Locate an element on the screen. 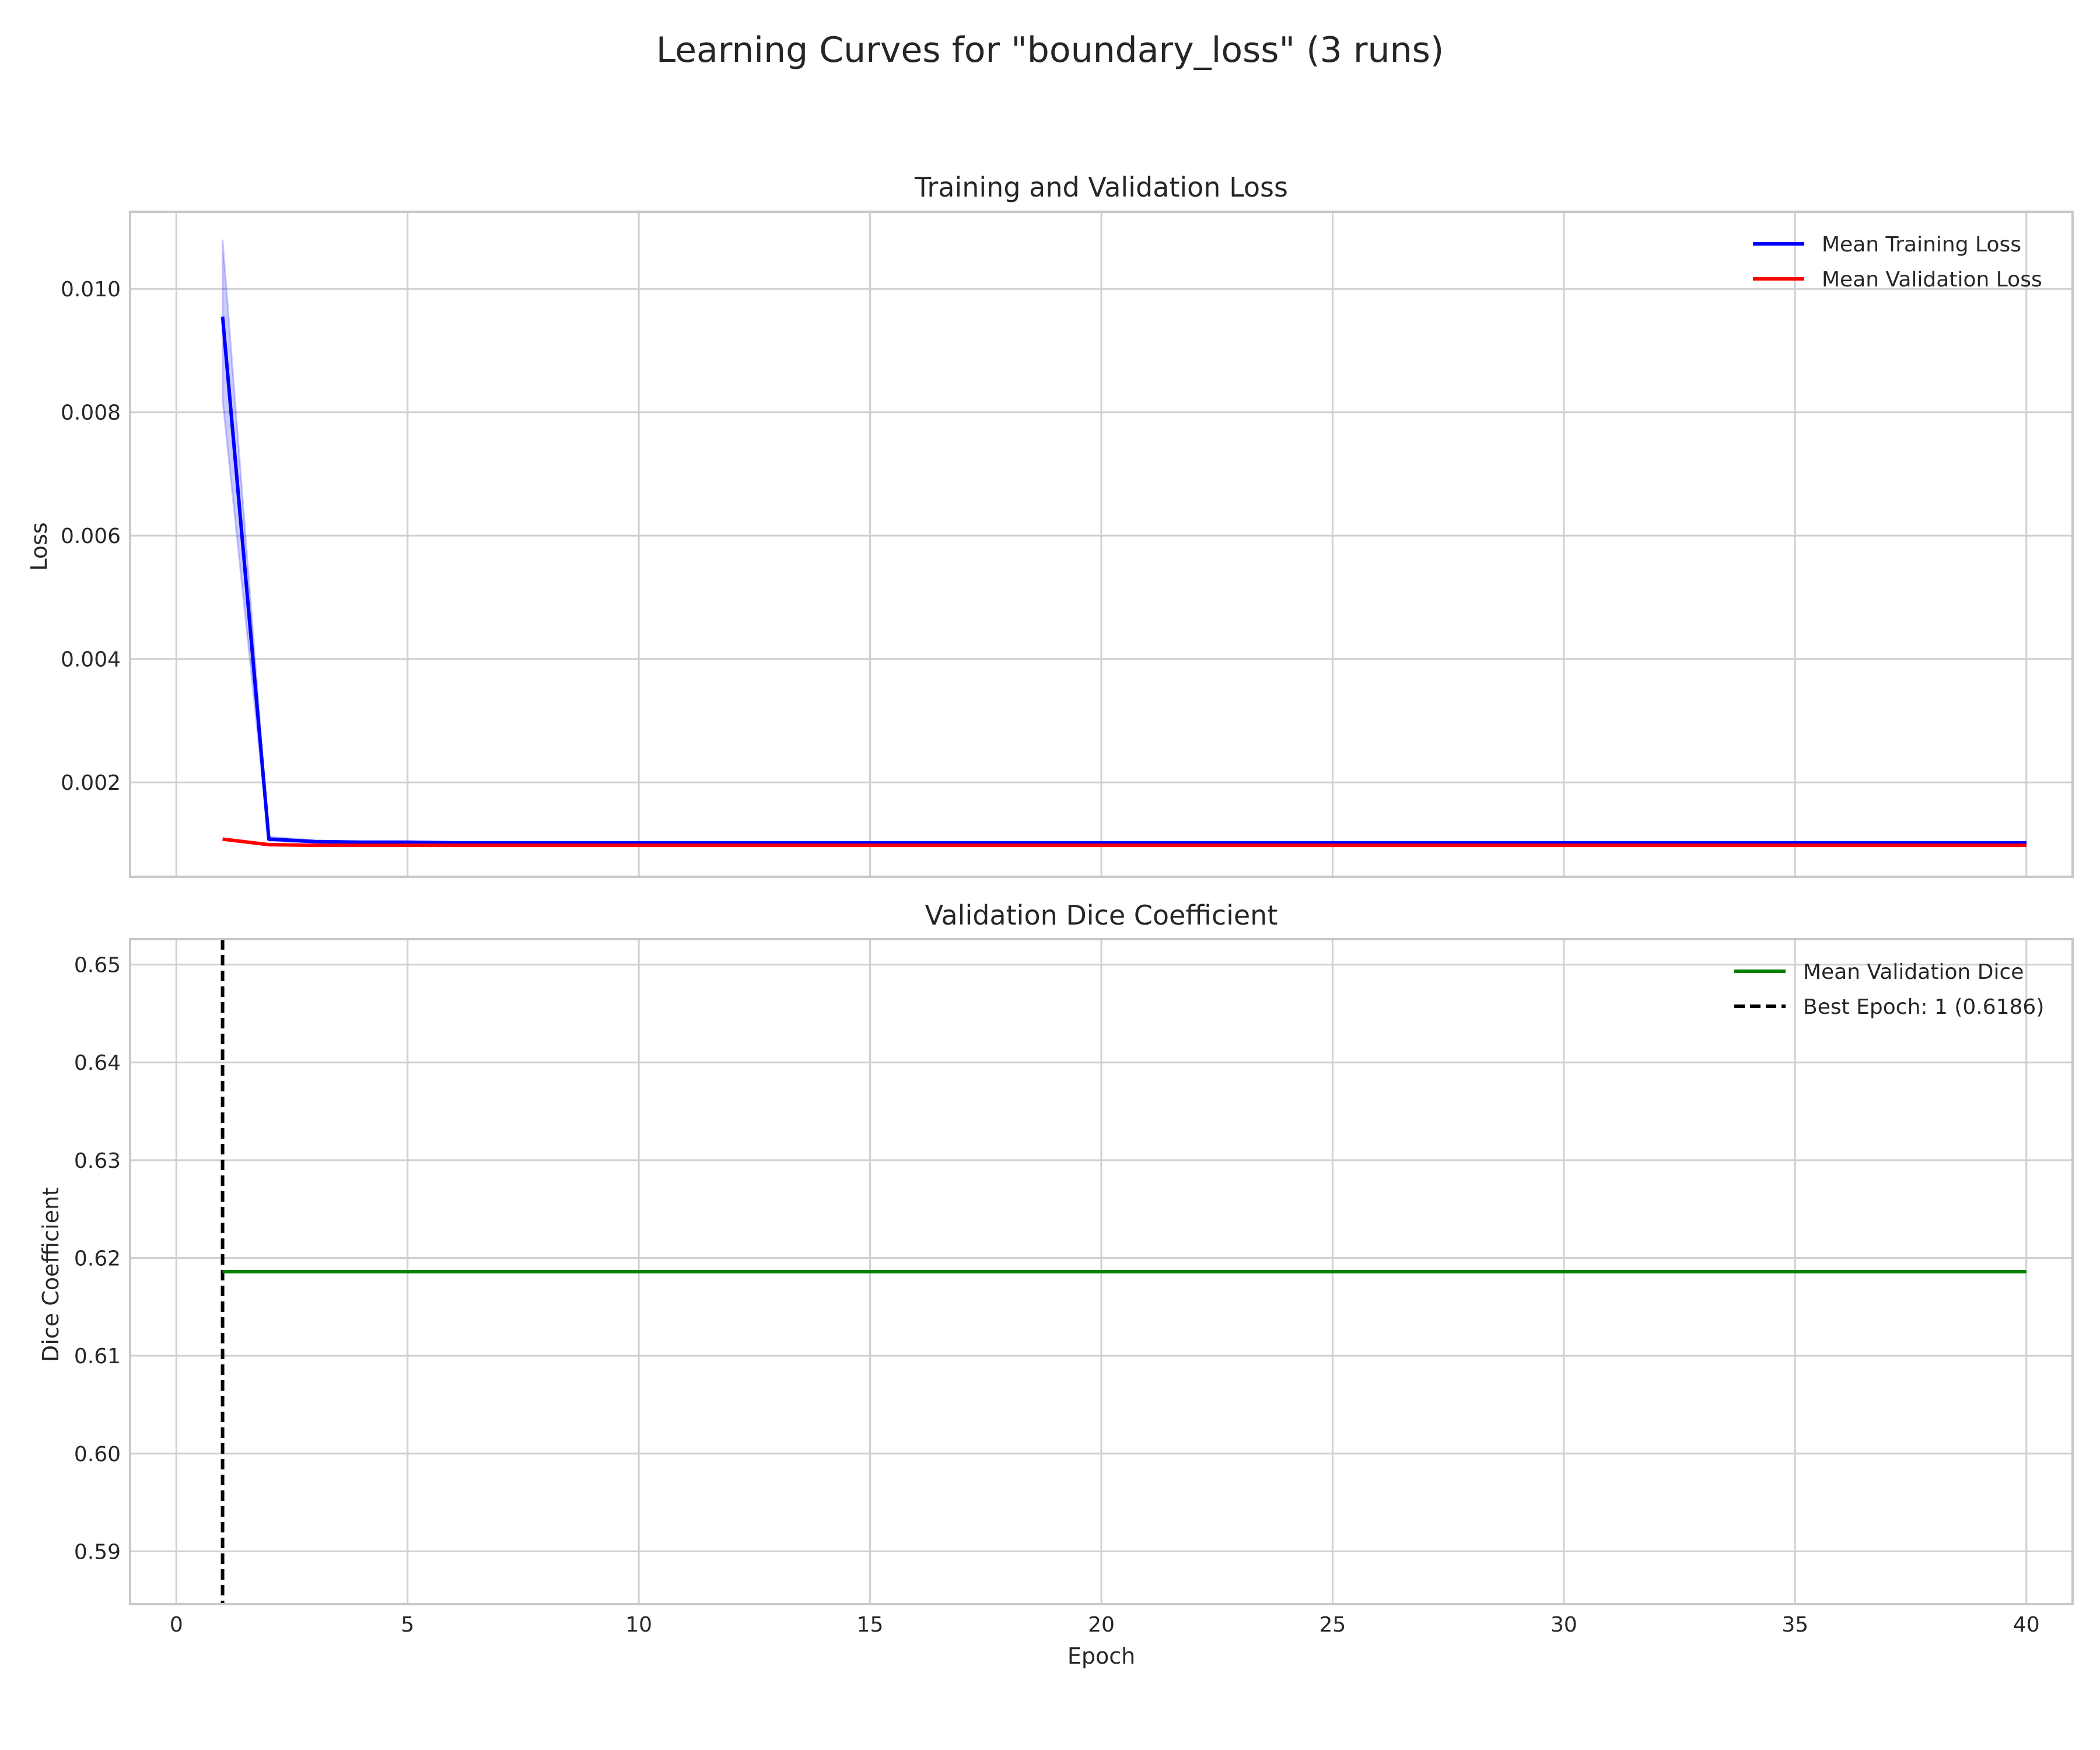 This screenshot has height=1750, width=2100. x-ticks: 0 5 10 15 20 25 30 35 40 is located at coordinates (1105, 1625).